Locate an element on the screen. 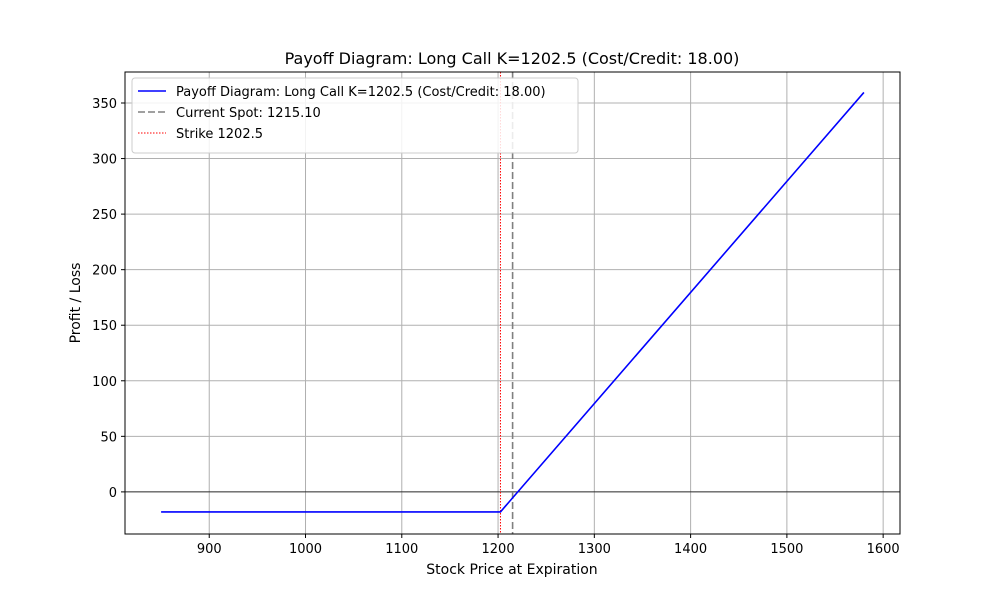 This screenshot has width=1000, height=605. y-tick-label: 150 is located at coordinates (104, 326).